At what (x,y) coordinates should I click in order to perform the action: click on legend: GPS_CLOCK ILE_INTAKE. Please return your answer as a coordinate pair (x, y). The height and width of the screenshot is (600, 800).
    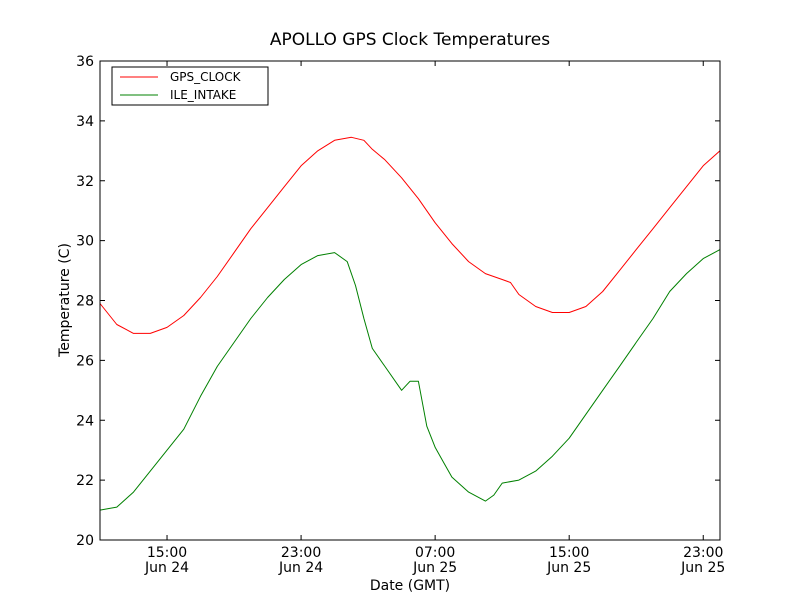
    Looking at the image, I should click on (190, 86).